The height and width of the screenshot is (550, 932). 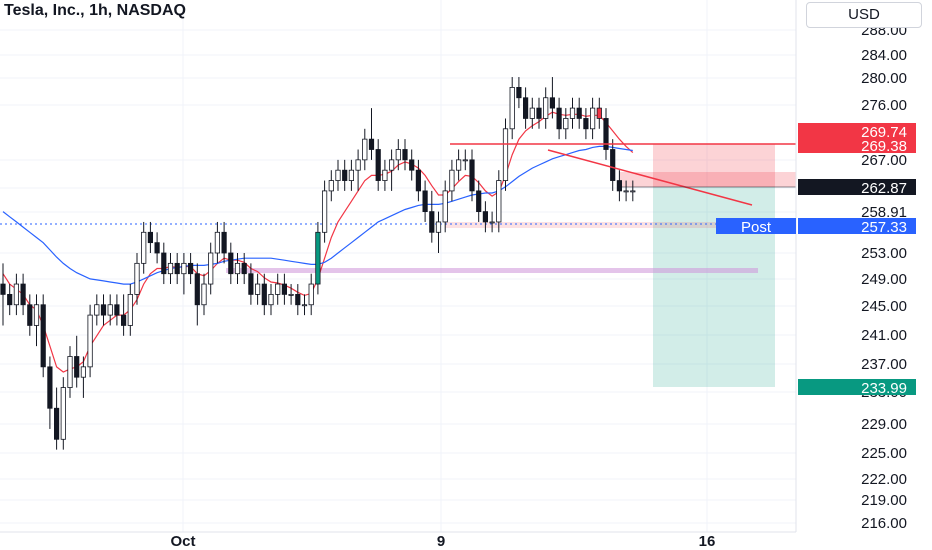 I want to click on reward-zone, so click(x=714, y=287).